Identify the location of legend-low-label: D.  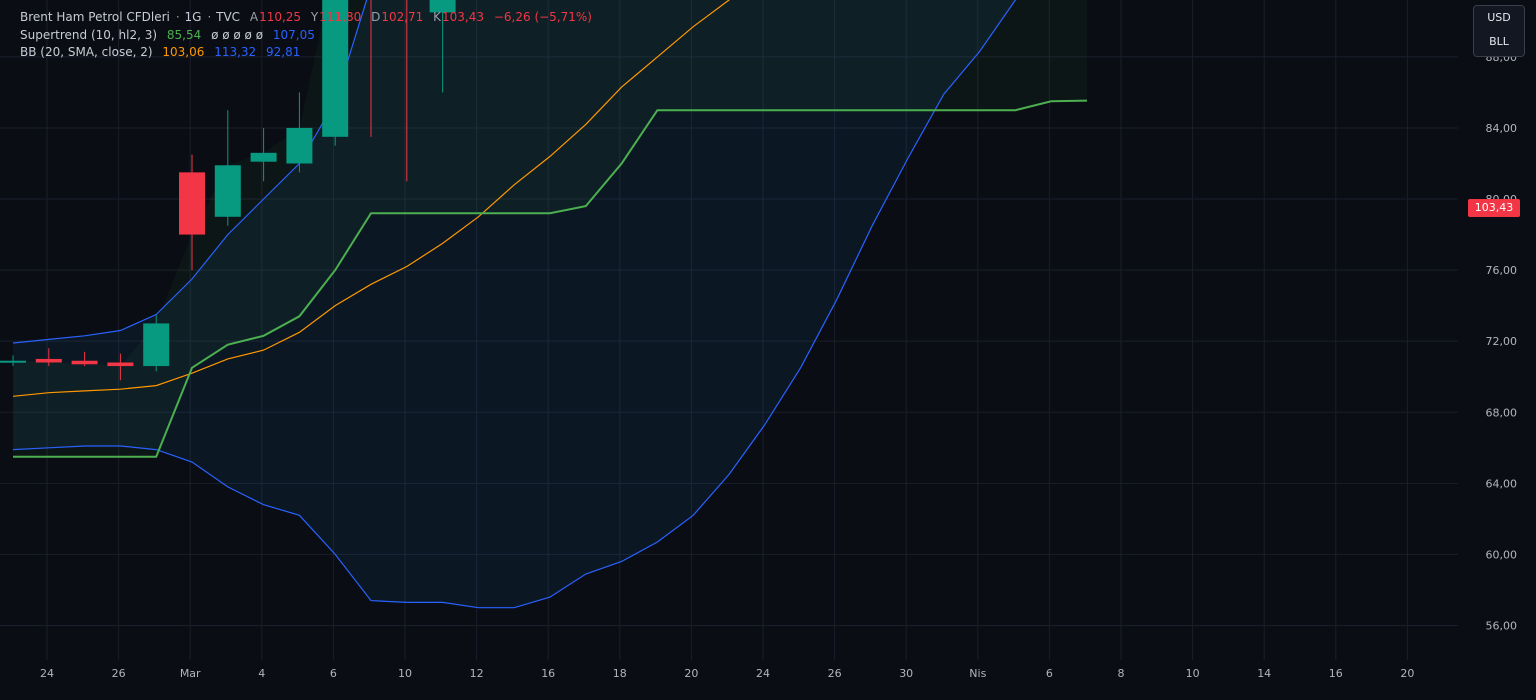
(376, 17).